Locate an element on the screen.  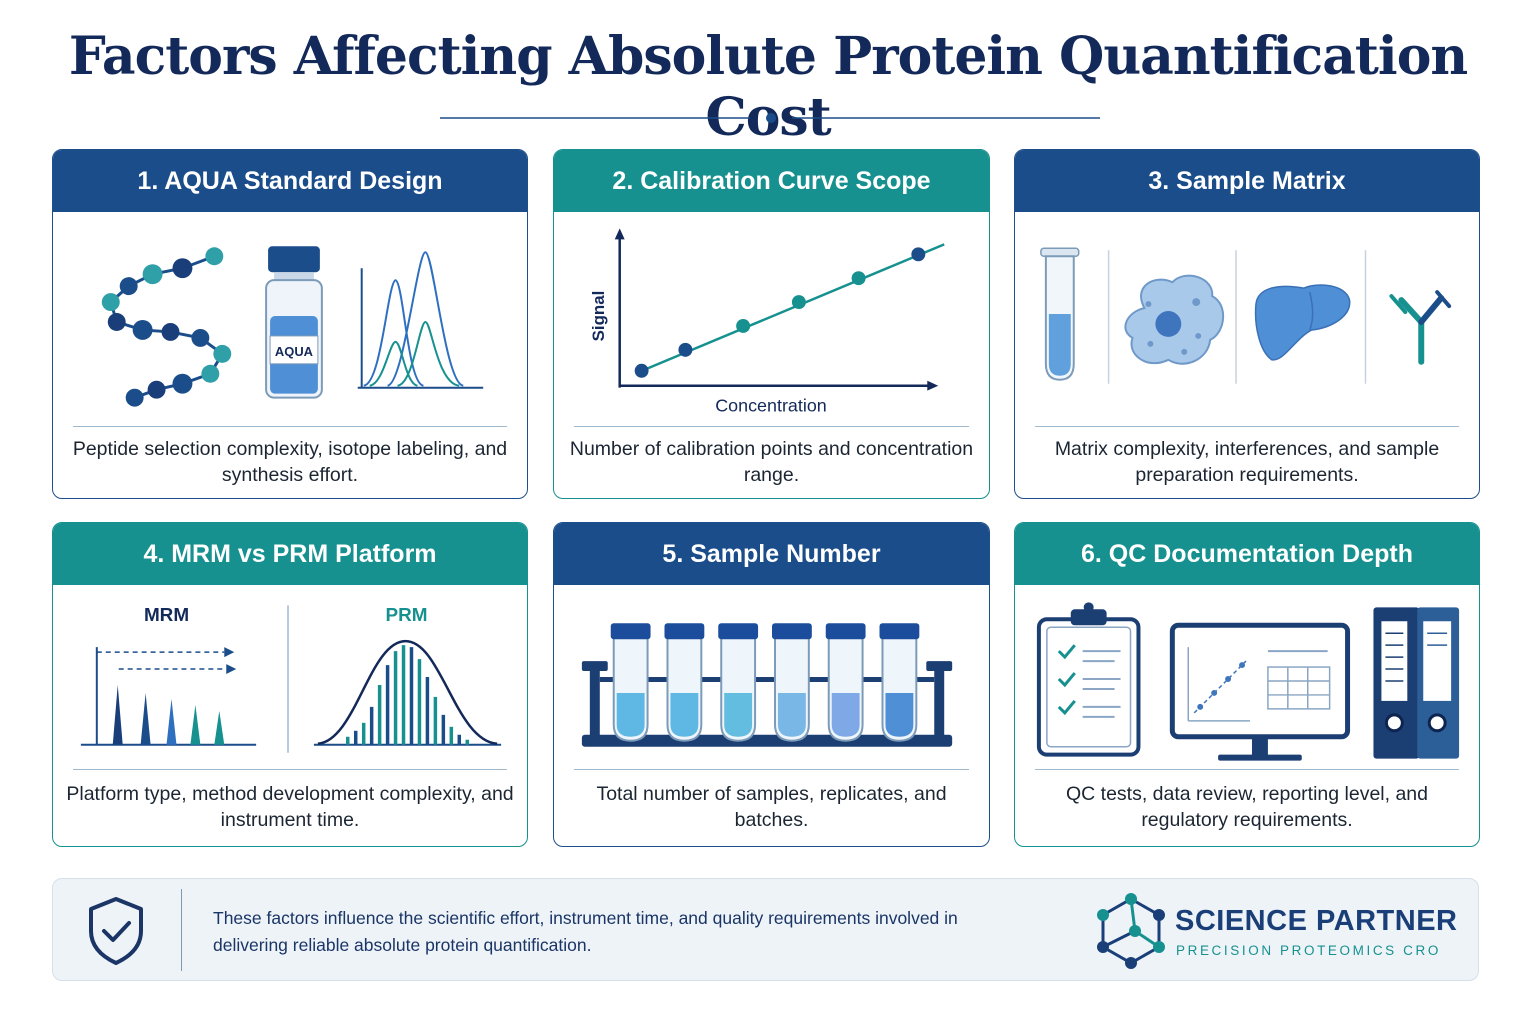
card-heading: 5. Sample Number is located at coordinates (771, 554).